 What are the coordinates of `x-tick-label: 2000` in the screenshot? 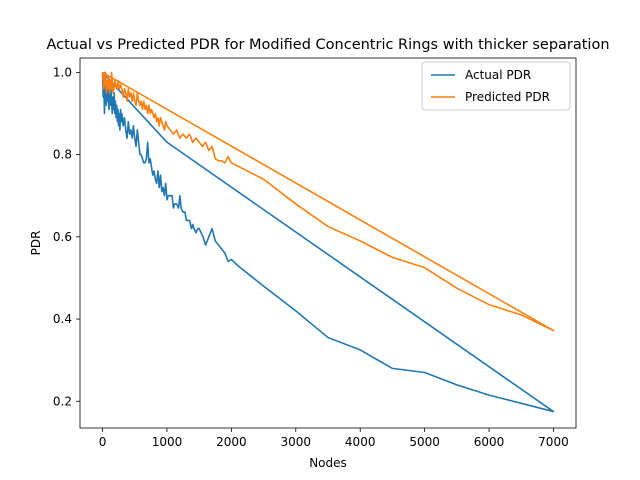 It's located at (231, 442).